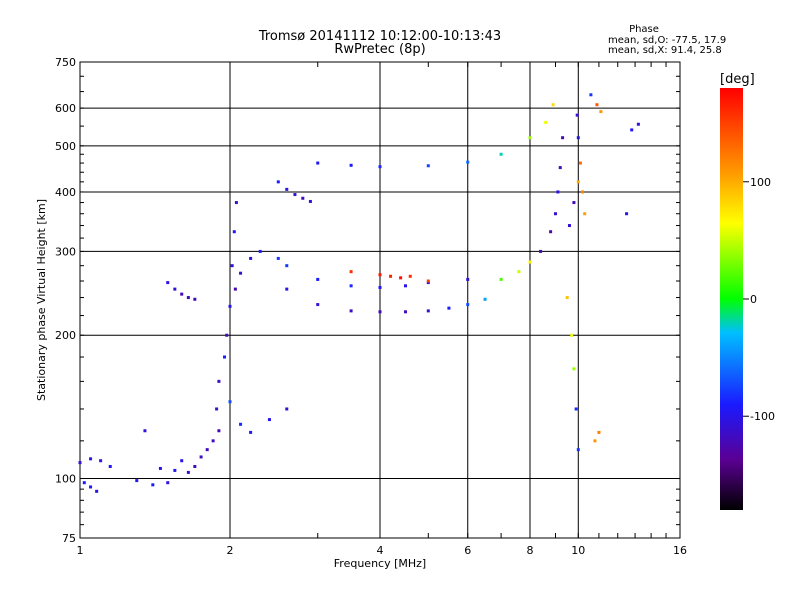 The height and width of the screenshot is (600, 800). What do you see at coordinates (65, 62) in the screenshot?
I see `y-tick-label: 750` at bounding box center [65, 62].